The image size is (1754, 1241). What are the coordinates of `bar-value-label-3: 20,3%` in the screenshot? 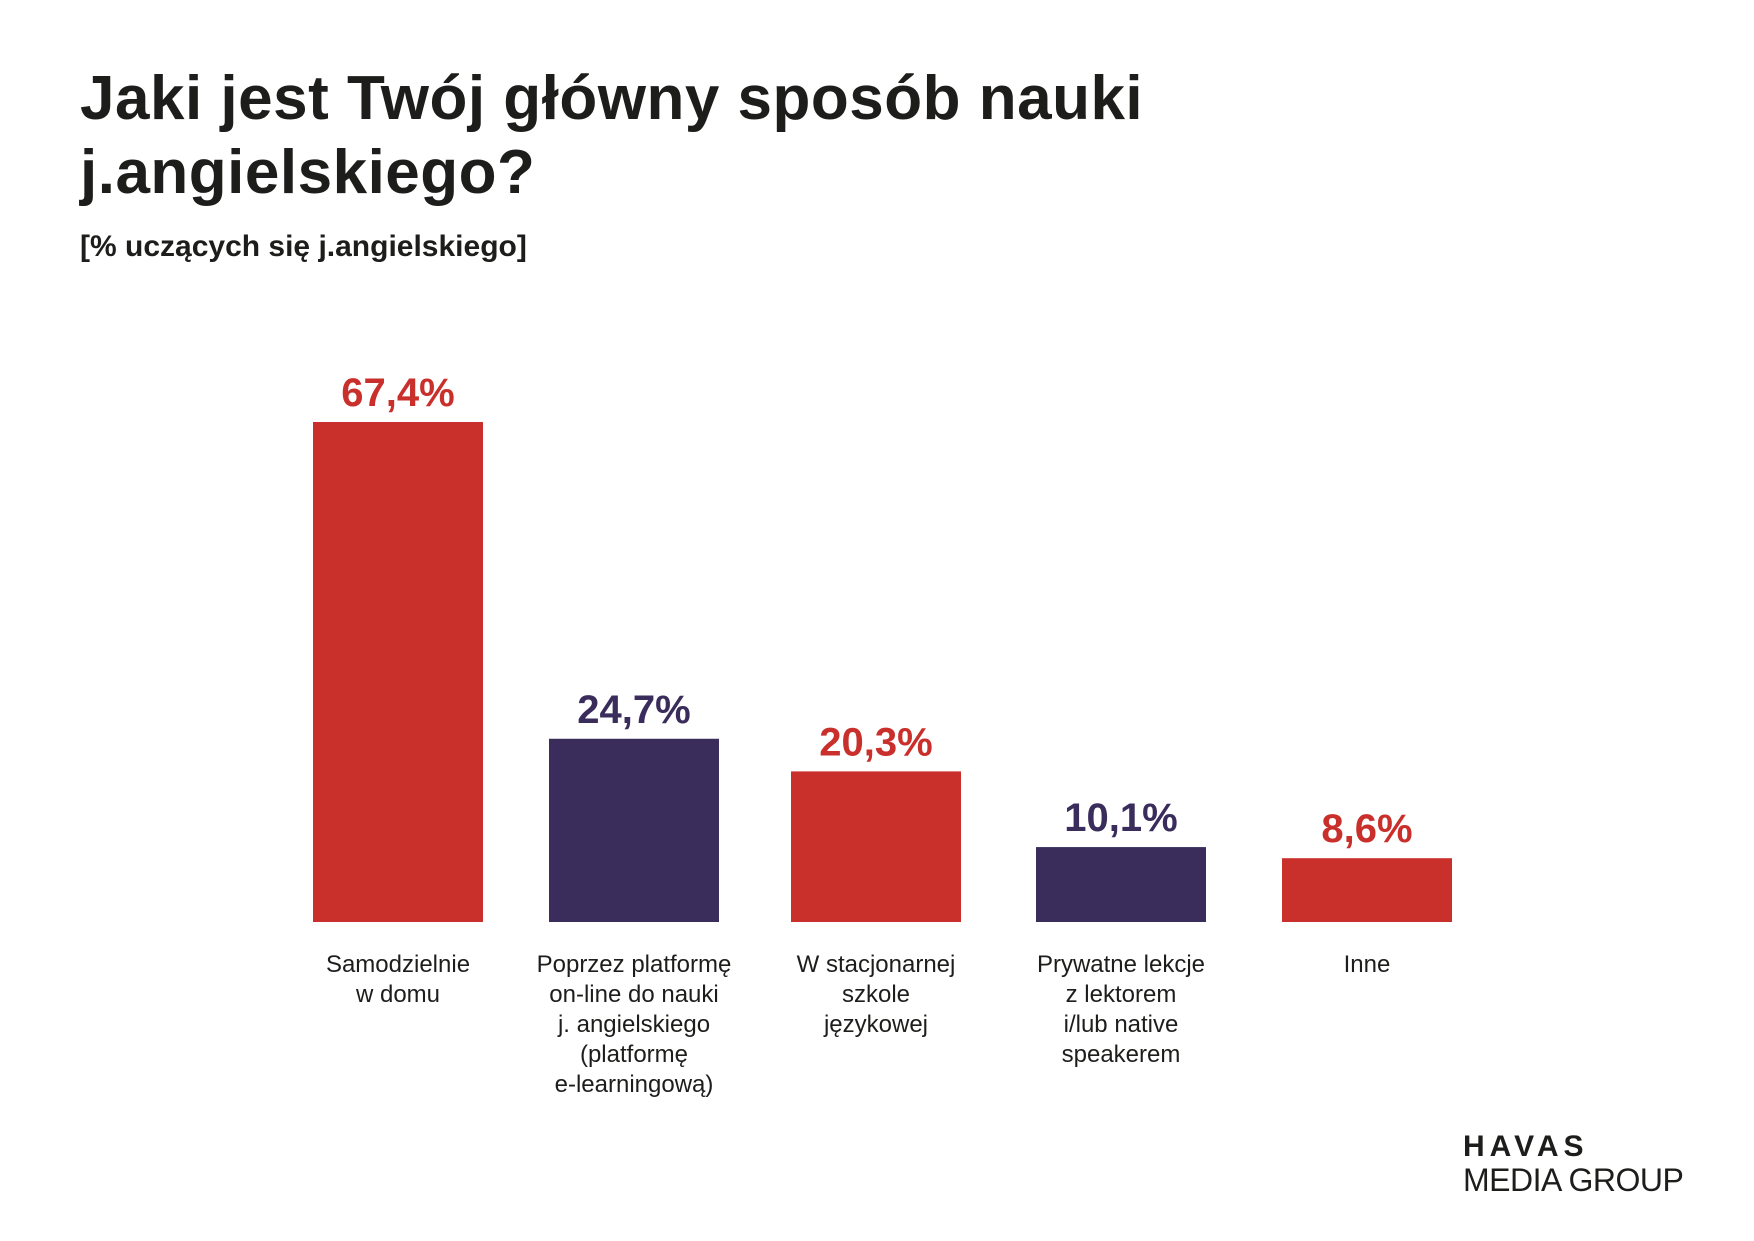 It's located at (875, 742).